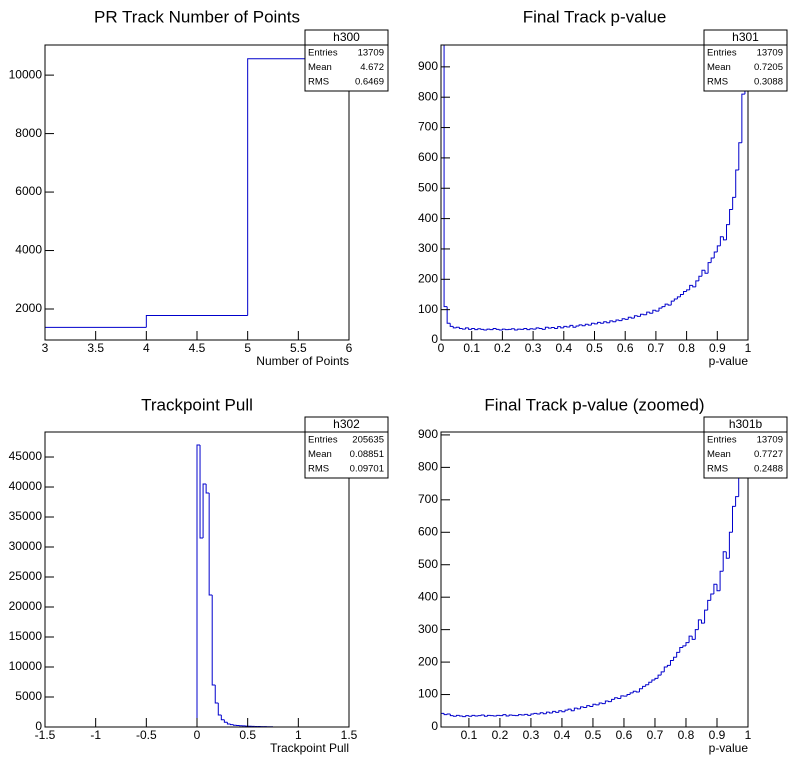  Describe the element at coordinates (367, 469) in the screenshot. I see `stats-value: 0.09701` at that location.